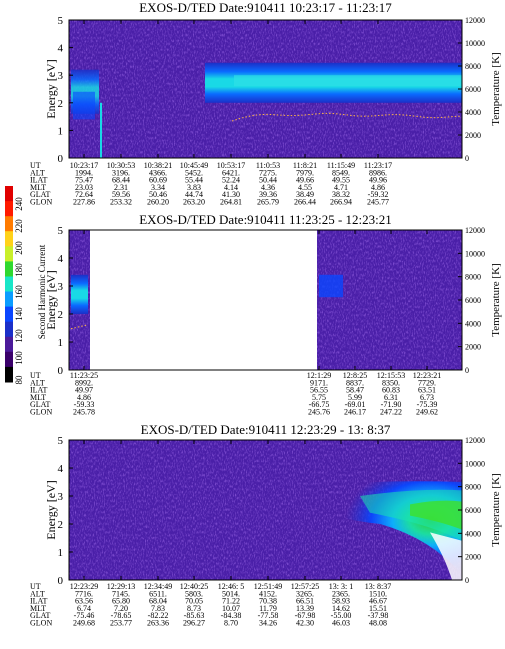  Describe the element at coordinates (61, 315) in the screenshot. I see `y-tick-label: 2` at that location.